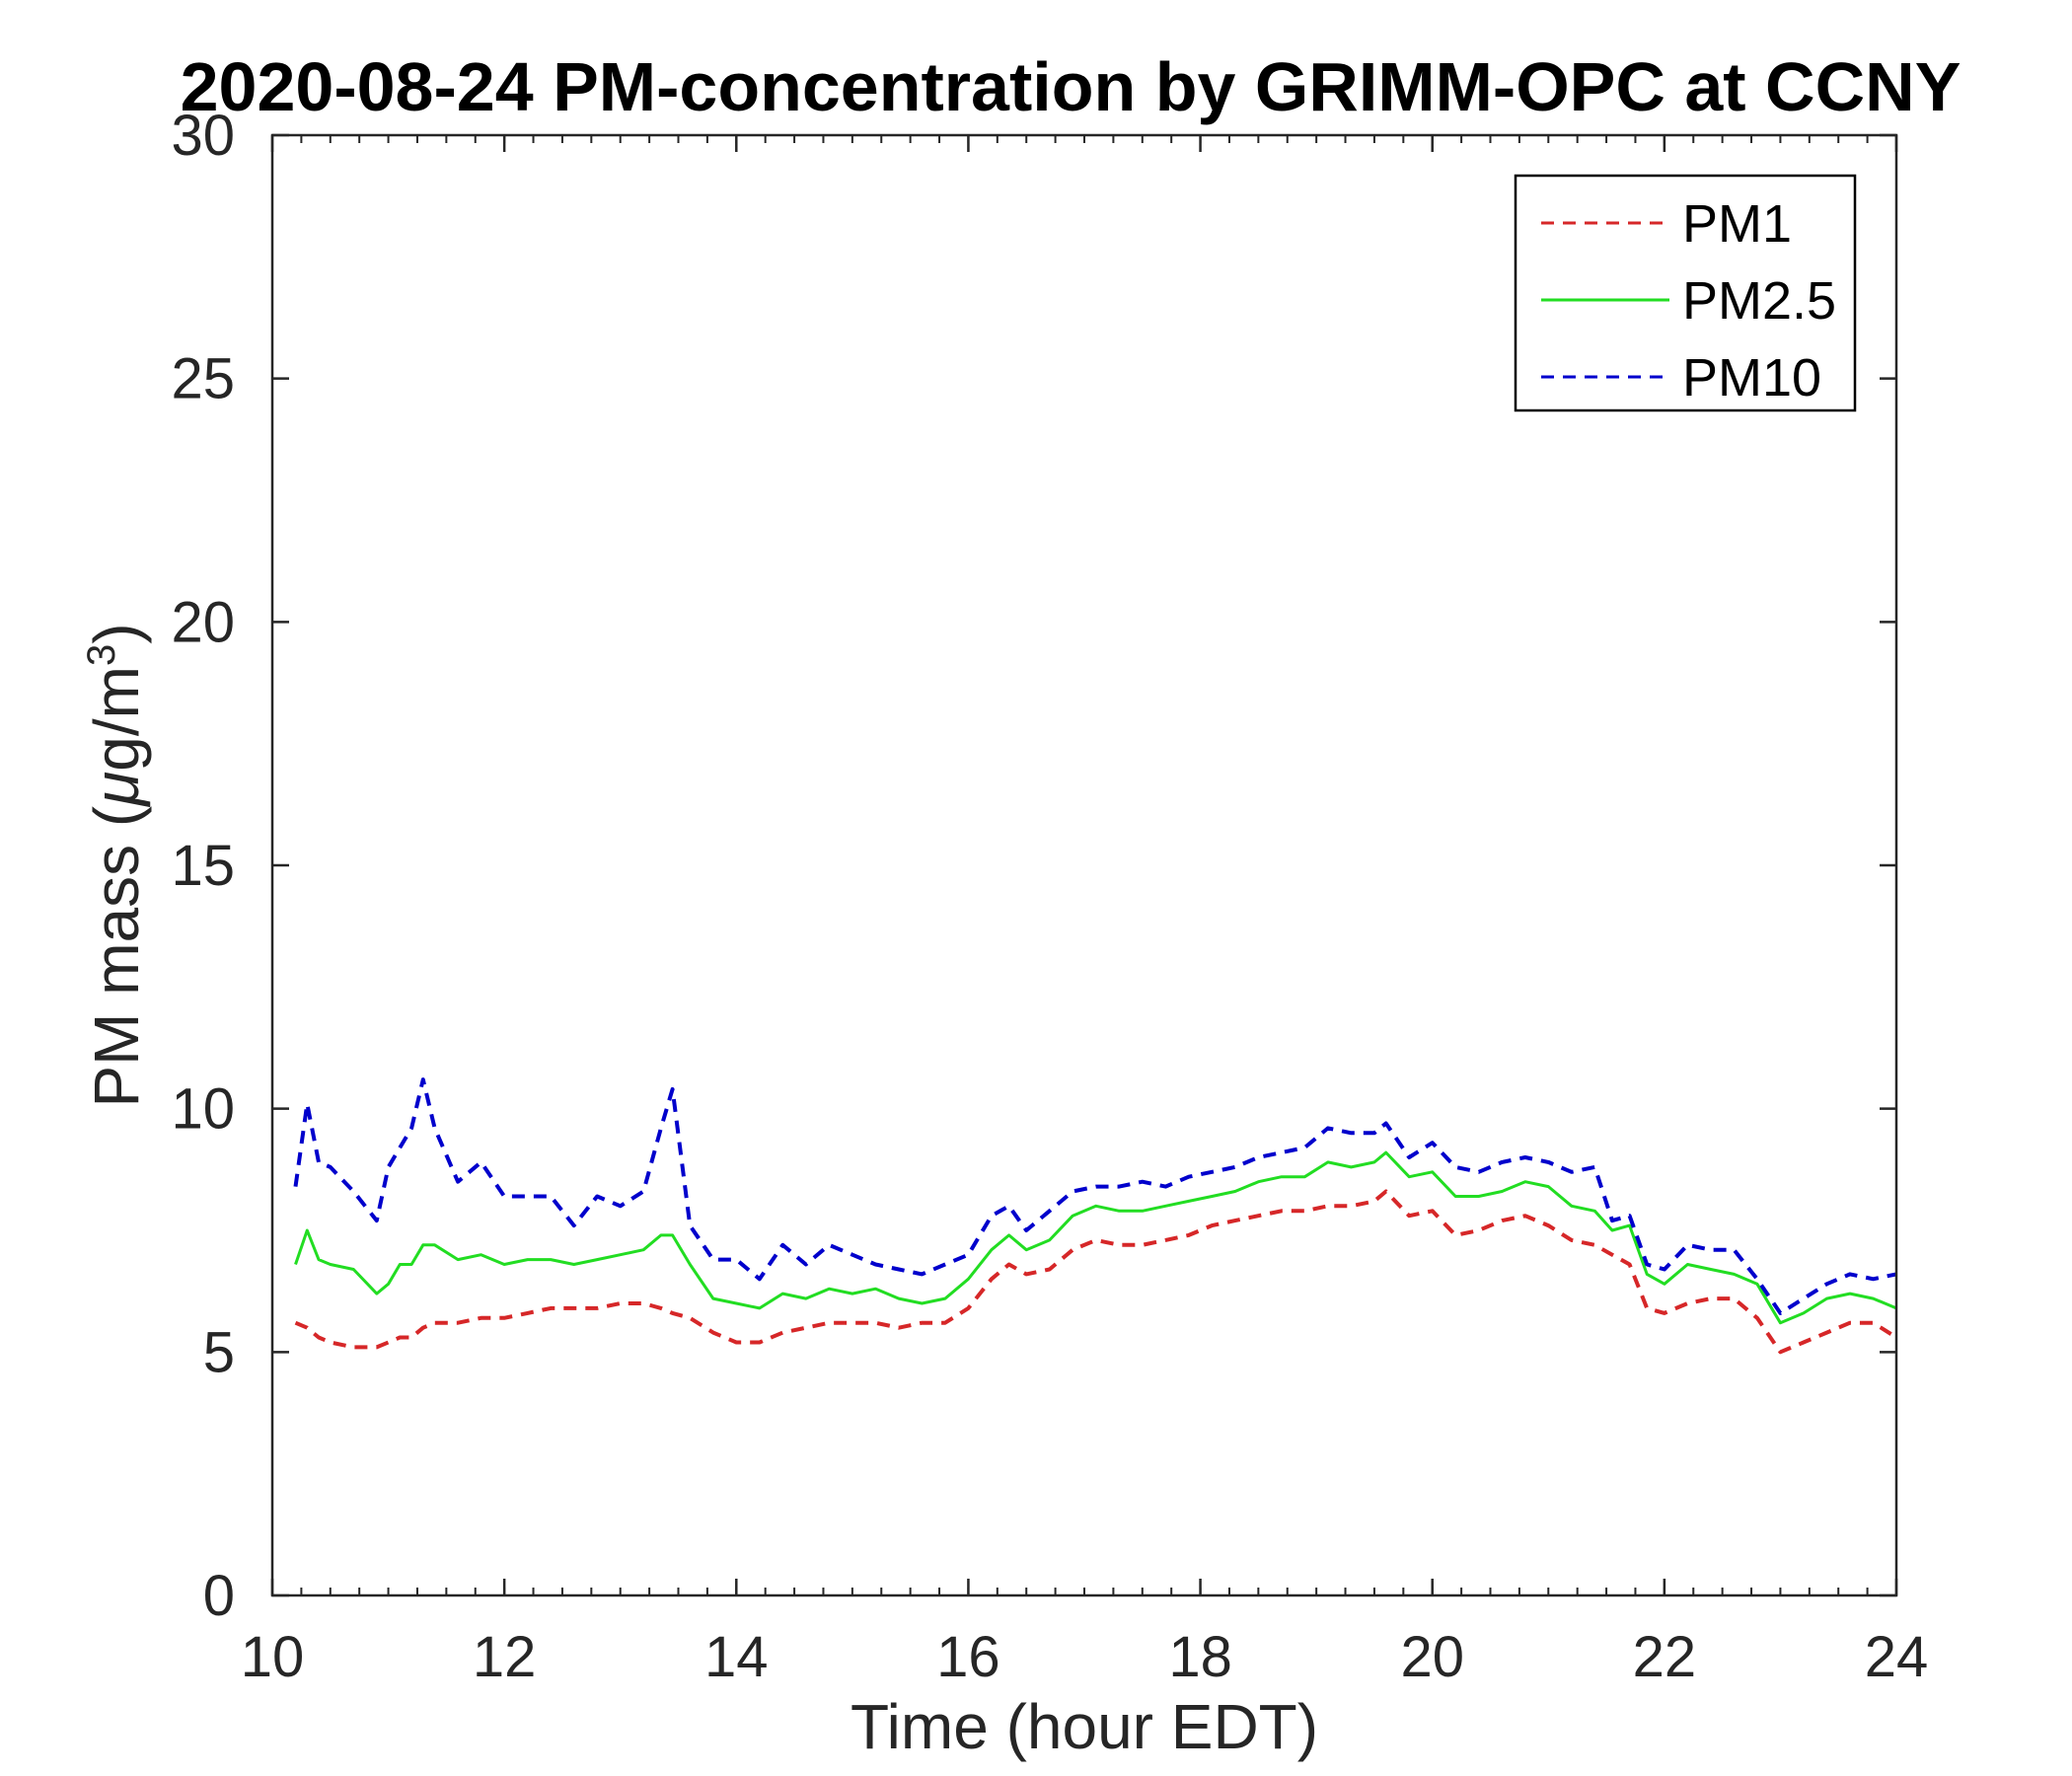  Describe the element at coordinates (203, 136) in the screenshot. I see `y-tick-label: 30` at that location.